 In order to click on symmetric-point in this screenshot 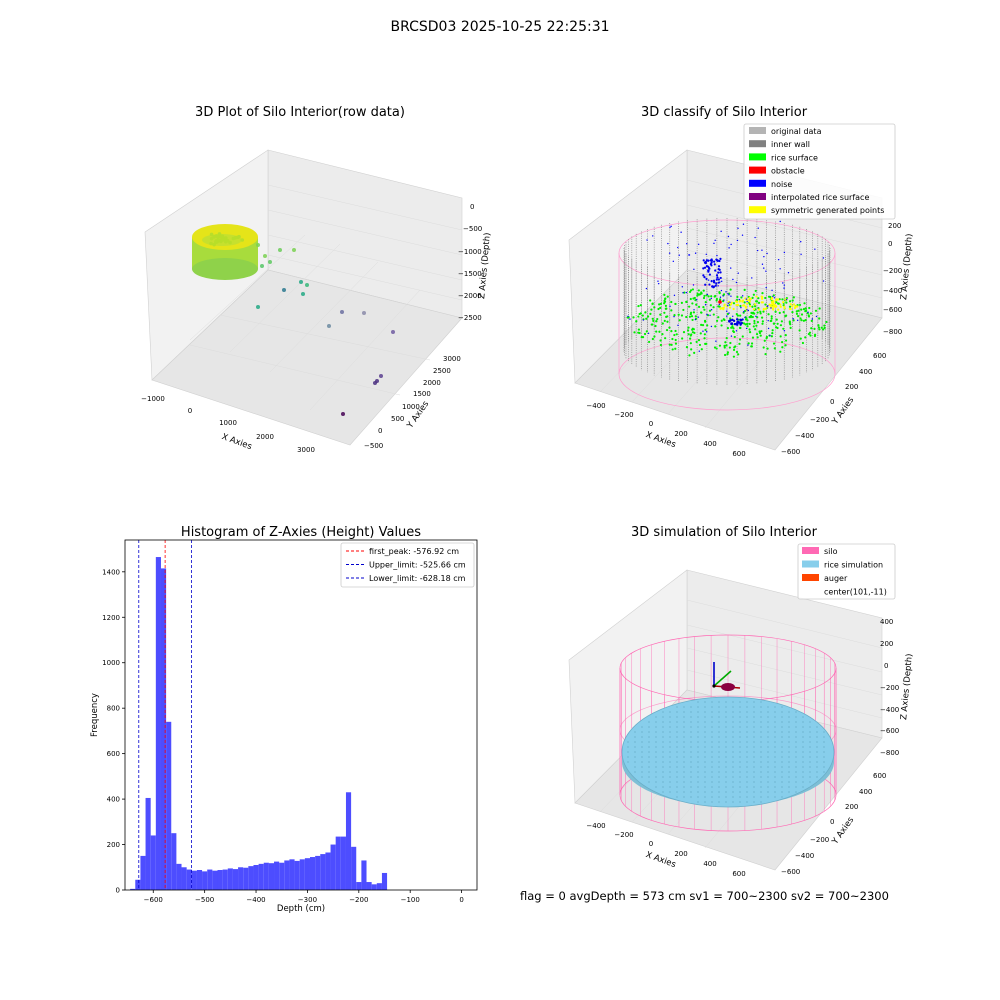, I will do `click(753, 309)`.